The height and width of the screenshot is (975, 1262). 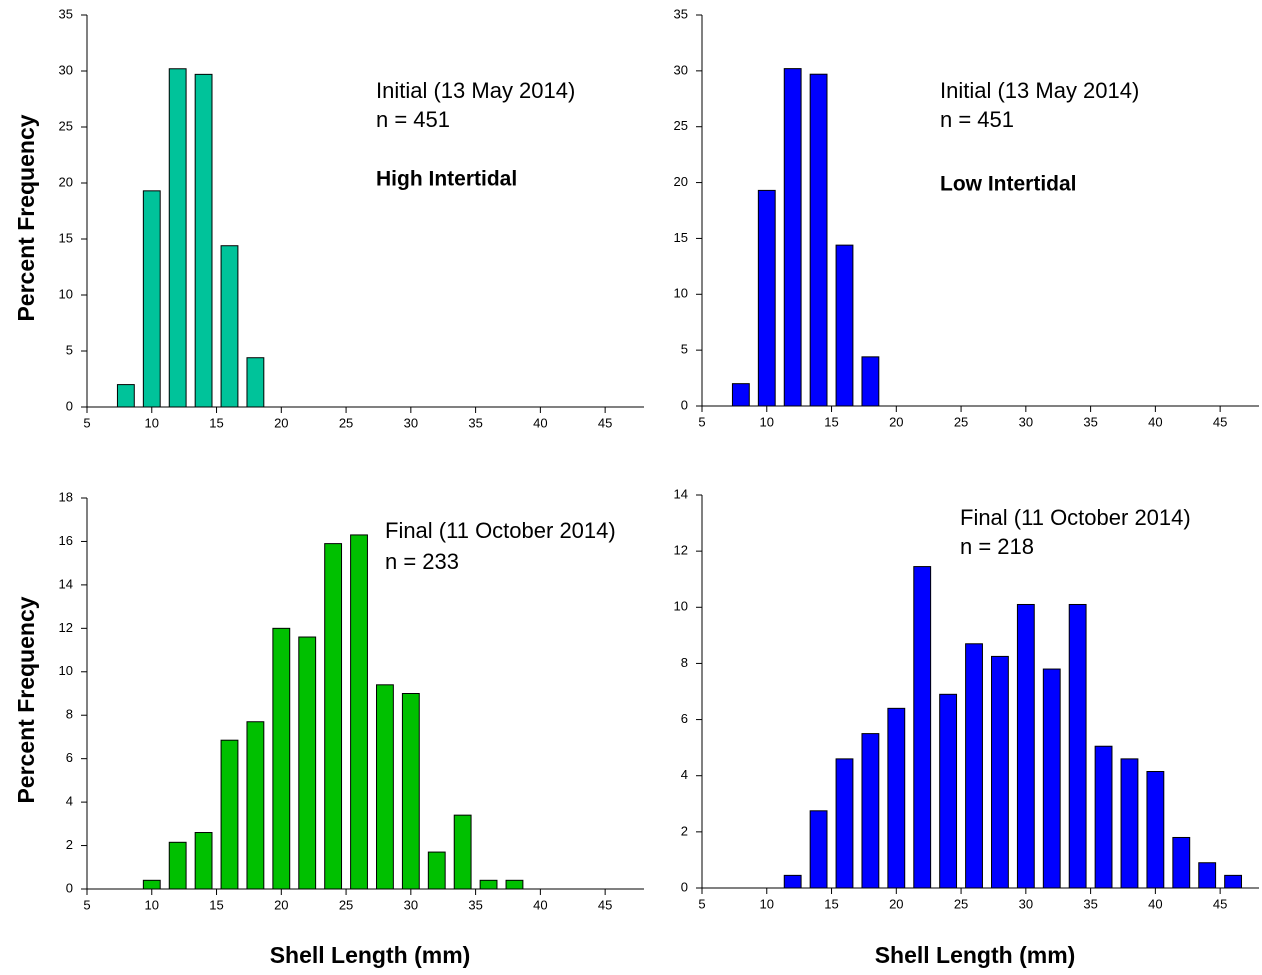 I want to click on y-tick-label: 25, so click(x=66, y=125).